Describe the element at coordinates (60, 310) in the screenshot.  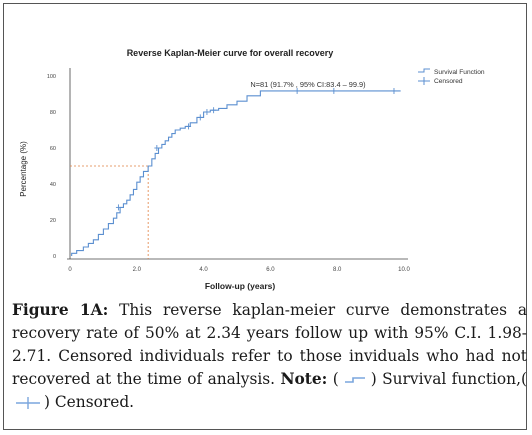
I see `caption-label: Figure 1A:` at that location.